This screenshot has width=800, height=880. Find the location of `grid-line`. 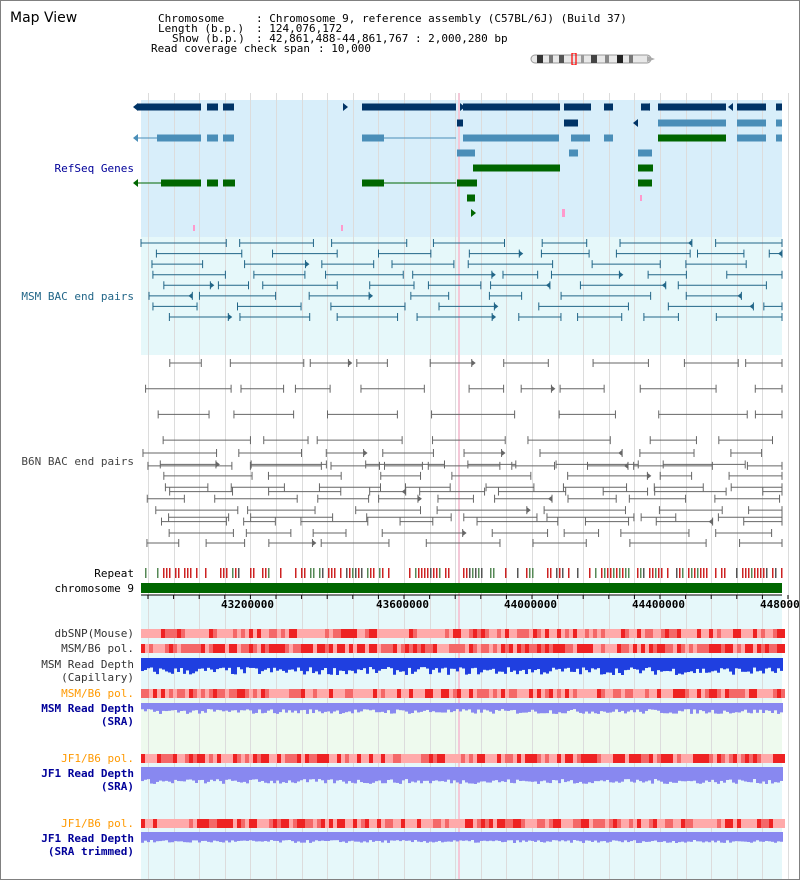

grid-line is located at coordinates (711, 486).